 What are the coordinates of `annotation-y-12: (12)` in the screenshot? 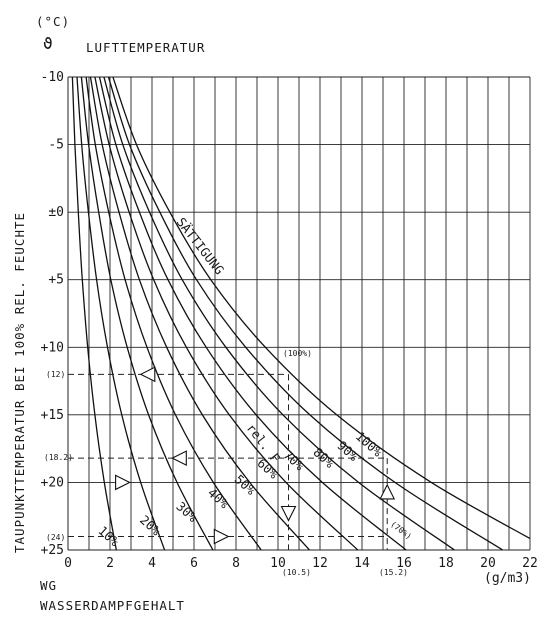 It's located at (55, 374).